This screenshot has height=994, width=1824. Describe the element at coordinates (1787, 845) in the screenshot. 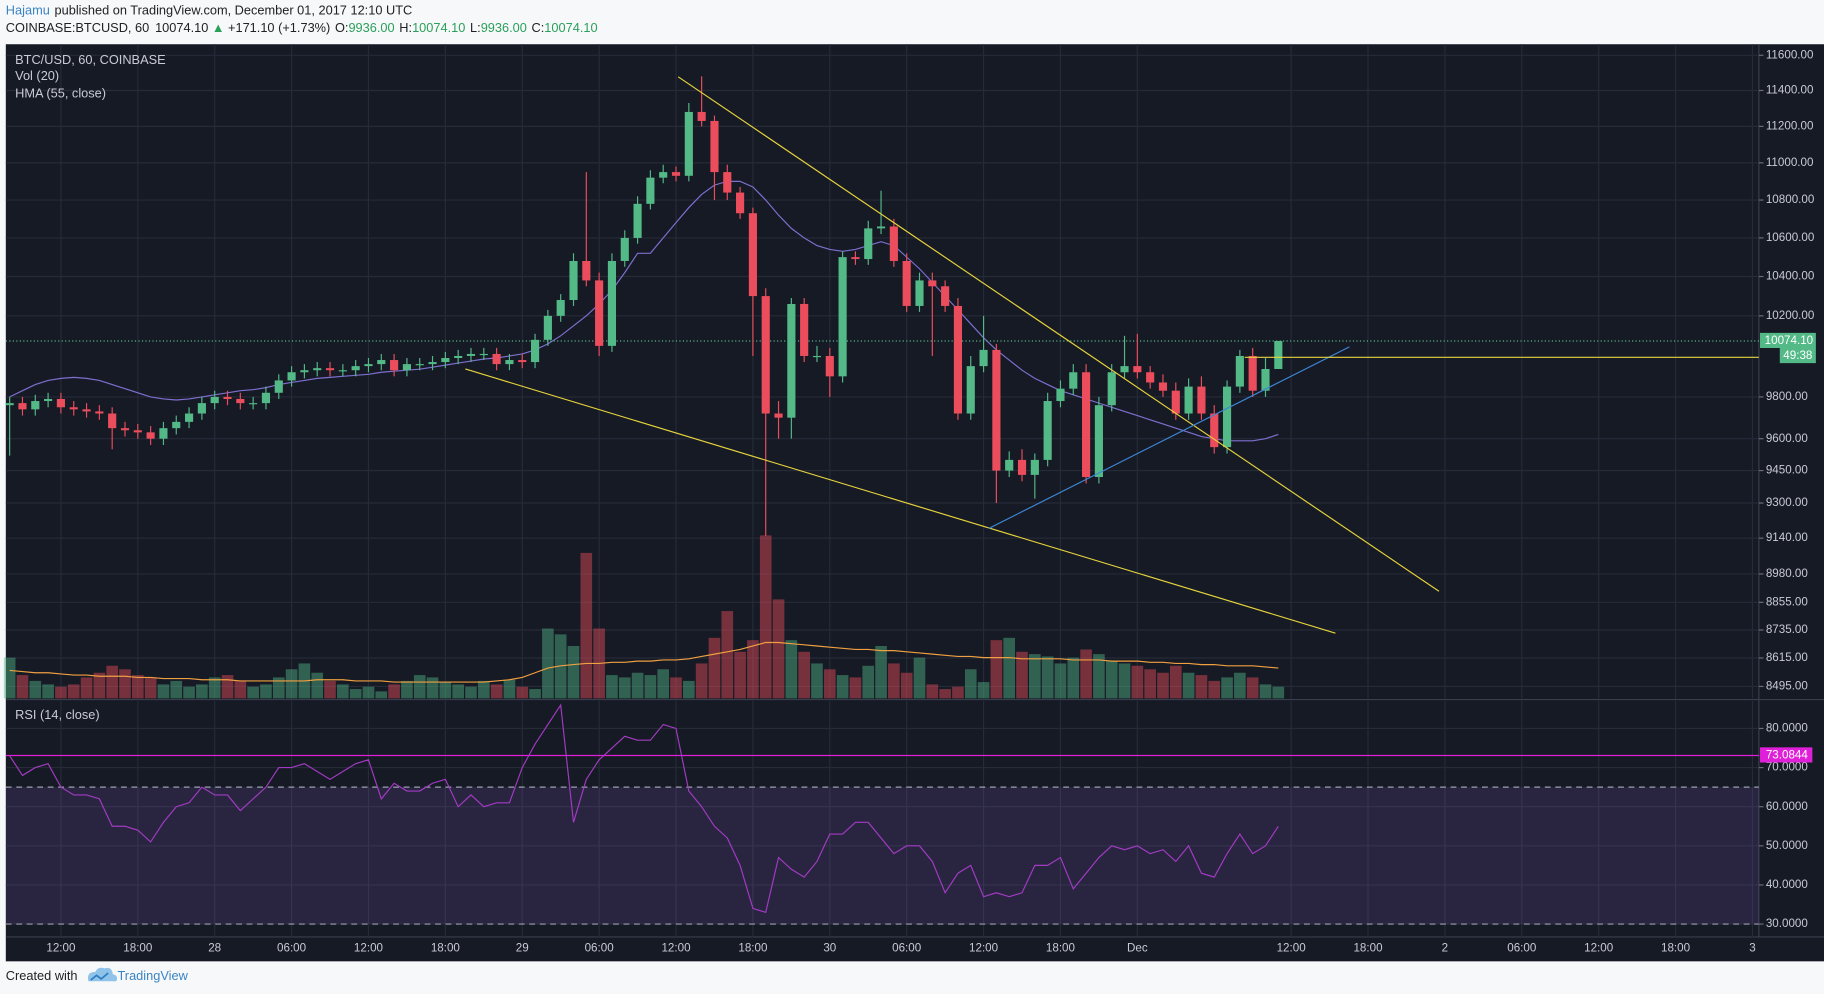

I see `y-tick-label: 50.0000` at that location.